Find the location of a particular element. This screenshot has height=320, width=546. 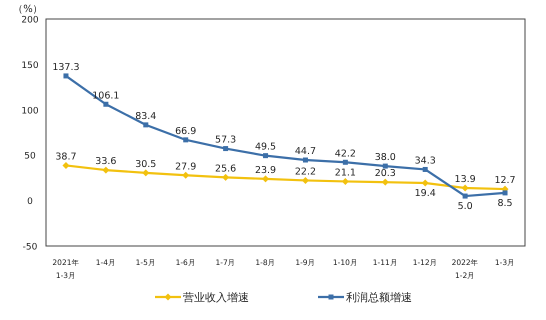

data-label: 34.3 is located at coordinates (425, 160).